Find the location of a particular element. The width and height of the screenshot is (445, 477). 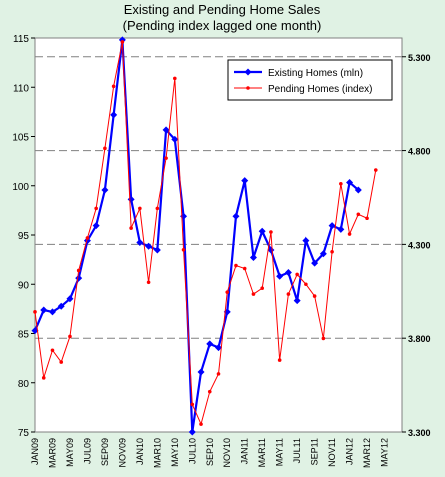

y-tick-label: 115 is located at coordinates (21, 39).